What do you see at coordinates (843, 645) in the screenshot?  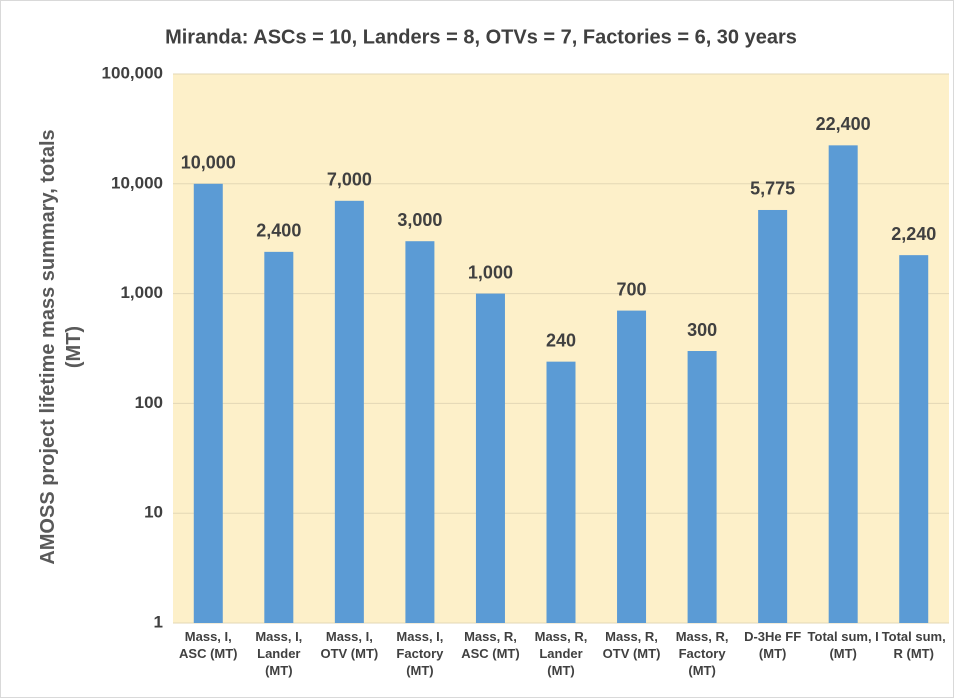 I see `x-tick-label: Total sum, I (MT)` at bounding box center [843, 645].